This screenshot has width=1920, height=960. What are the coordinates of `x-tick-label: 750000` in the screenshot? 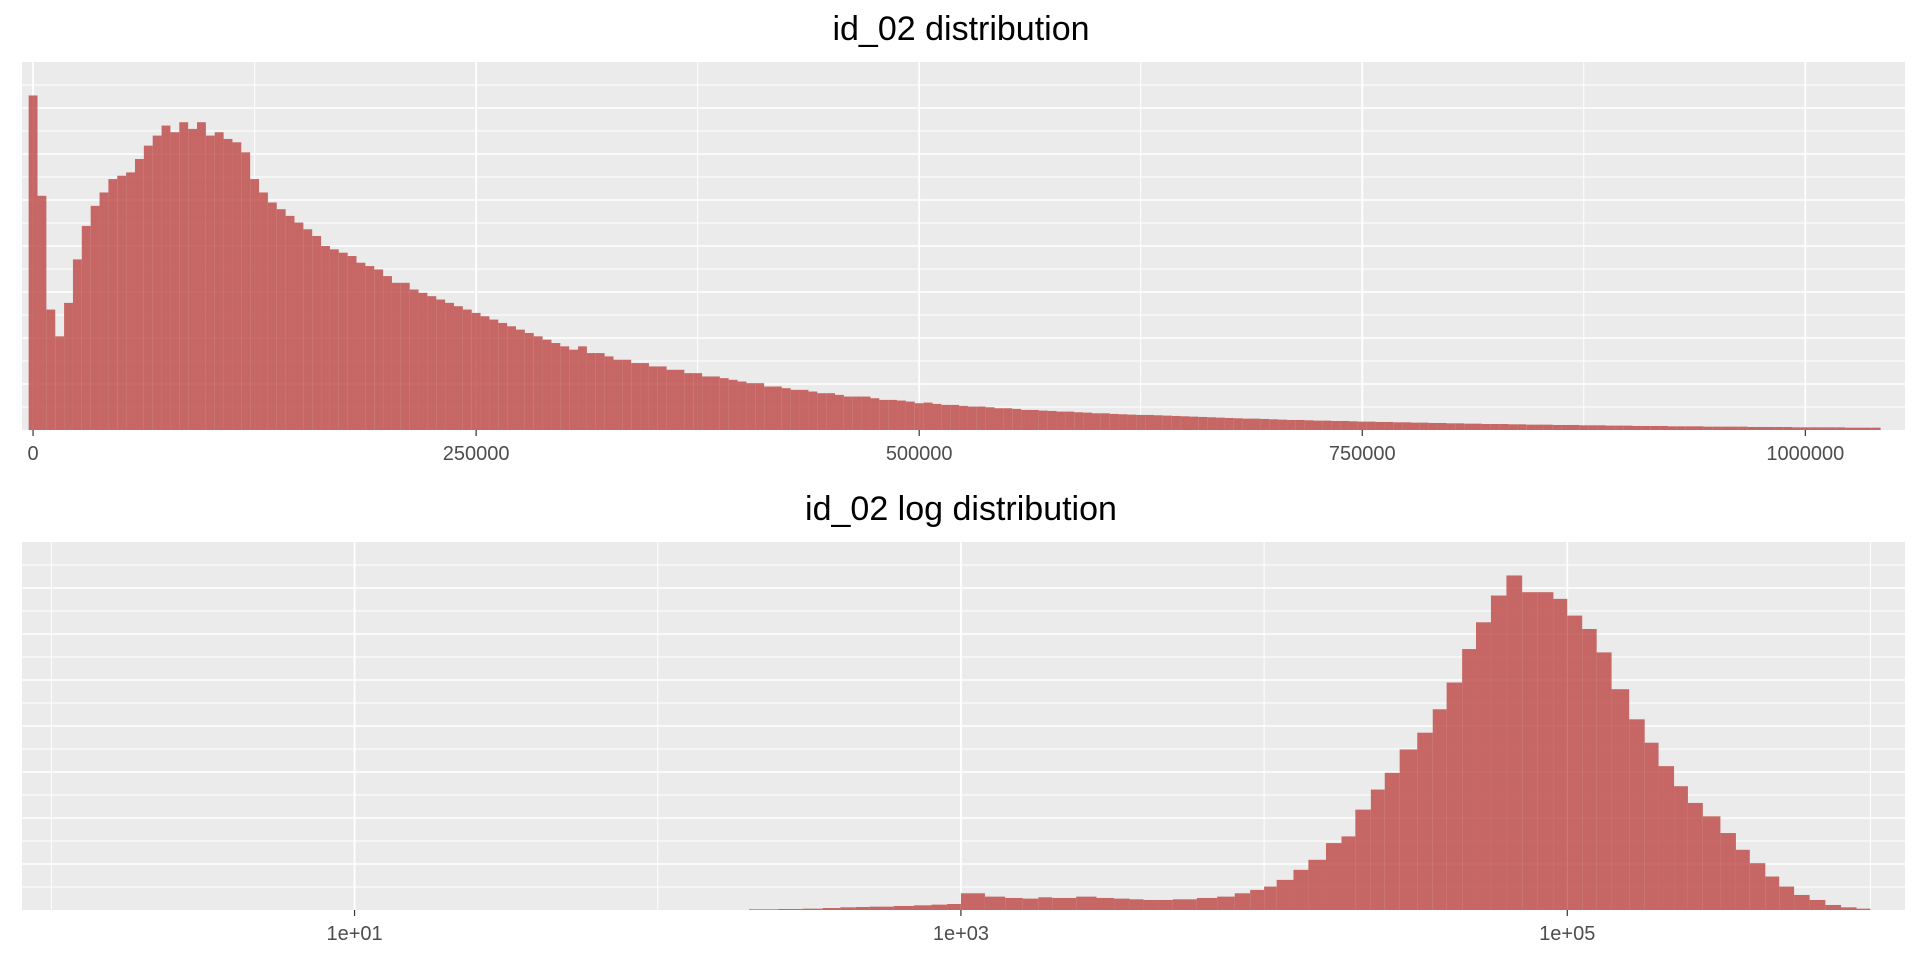 It's located at (1362, 454).